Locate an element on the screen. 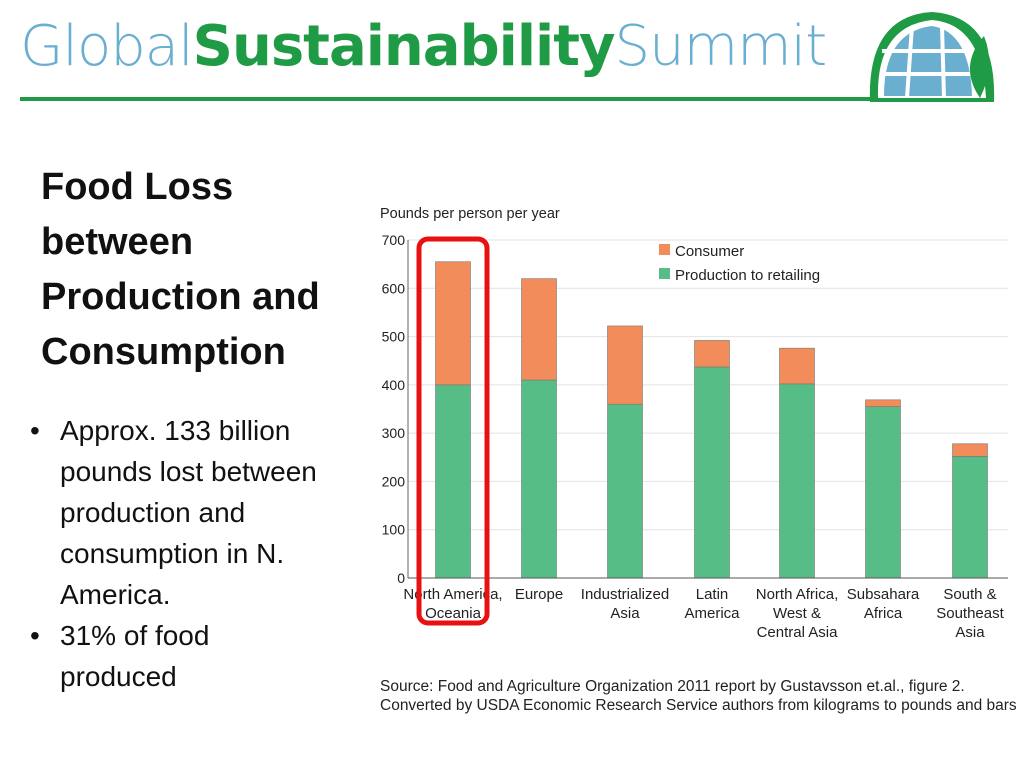 This screenshot has height=768, width=1024. x-tick-label: Europe is located at coordinates (539, 594).